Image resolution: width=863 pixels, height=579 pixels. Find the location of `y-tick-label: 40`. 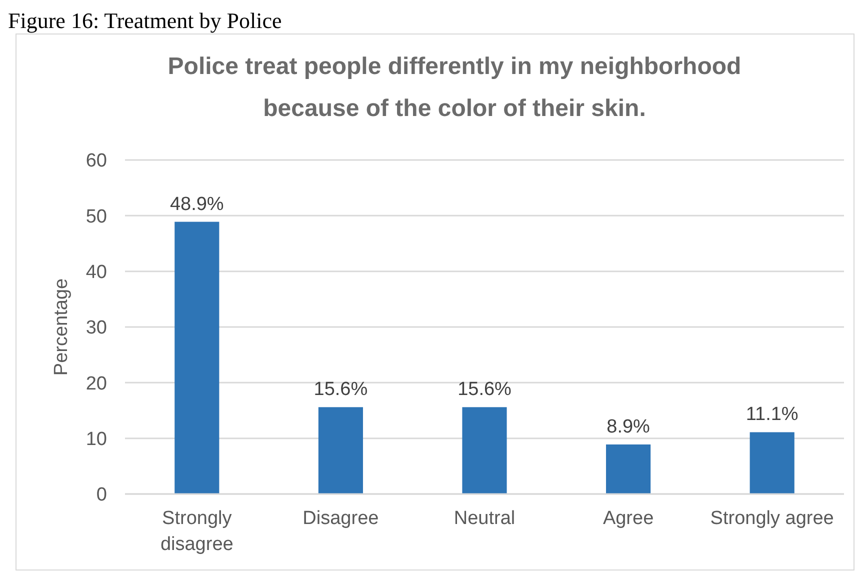

y-tick-label: 40 is located at coordinates (96, 272).